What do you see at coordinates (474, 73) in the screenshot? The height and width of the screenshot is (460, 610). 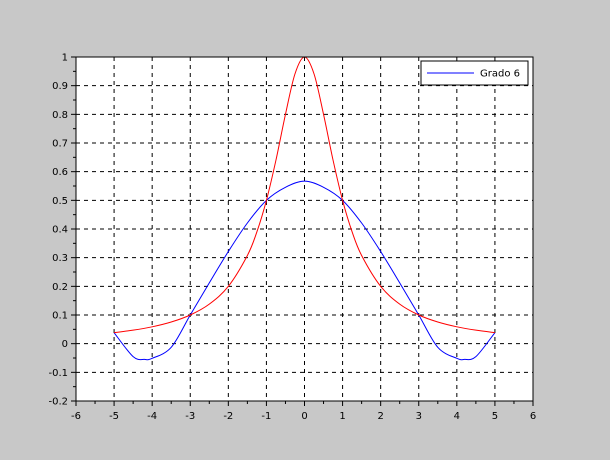 I see `legend: Grado 6` at bounding box center [474, 73].